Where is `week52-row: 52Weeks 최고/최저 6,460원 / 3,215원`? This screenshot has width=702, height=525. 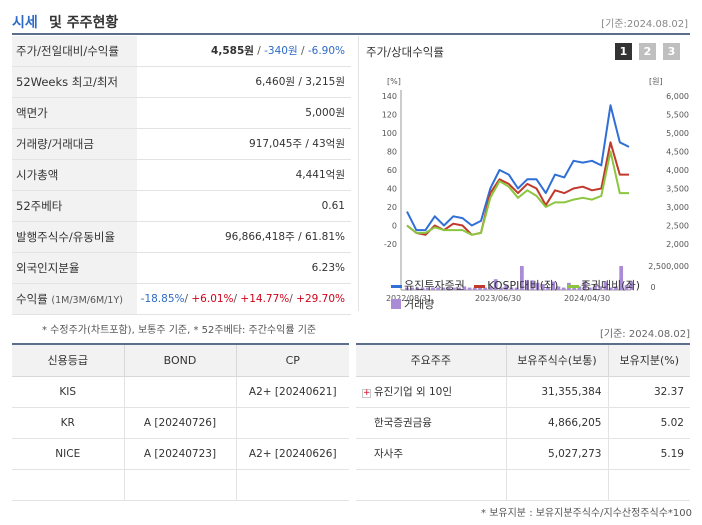 week52-row: 52Weeks 최고/최저 6,460원 / 3,215원 is located at coordinates (181, 82).